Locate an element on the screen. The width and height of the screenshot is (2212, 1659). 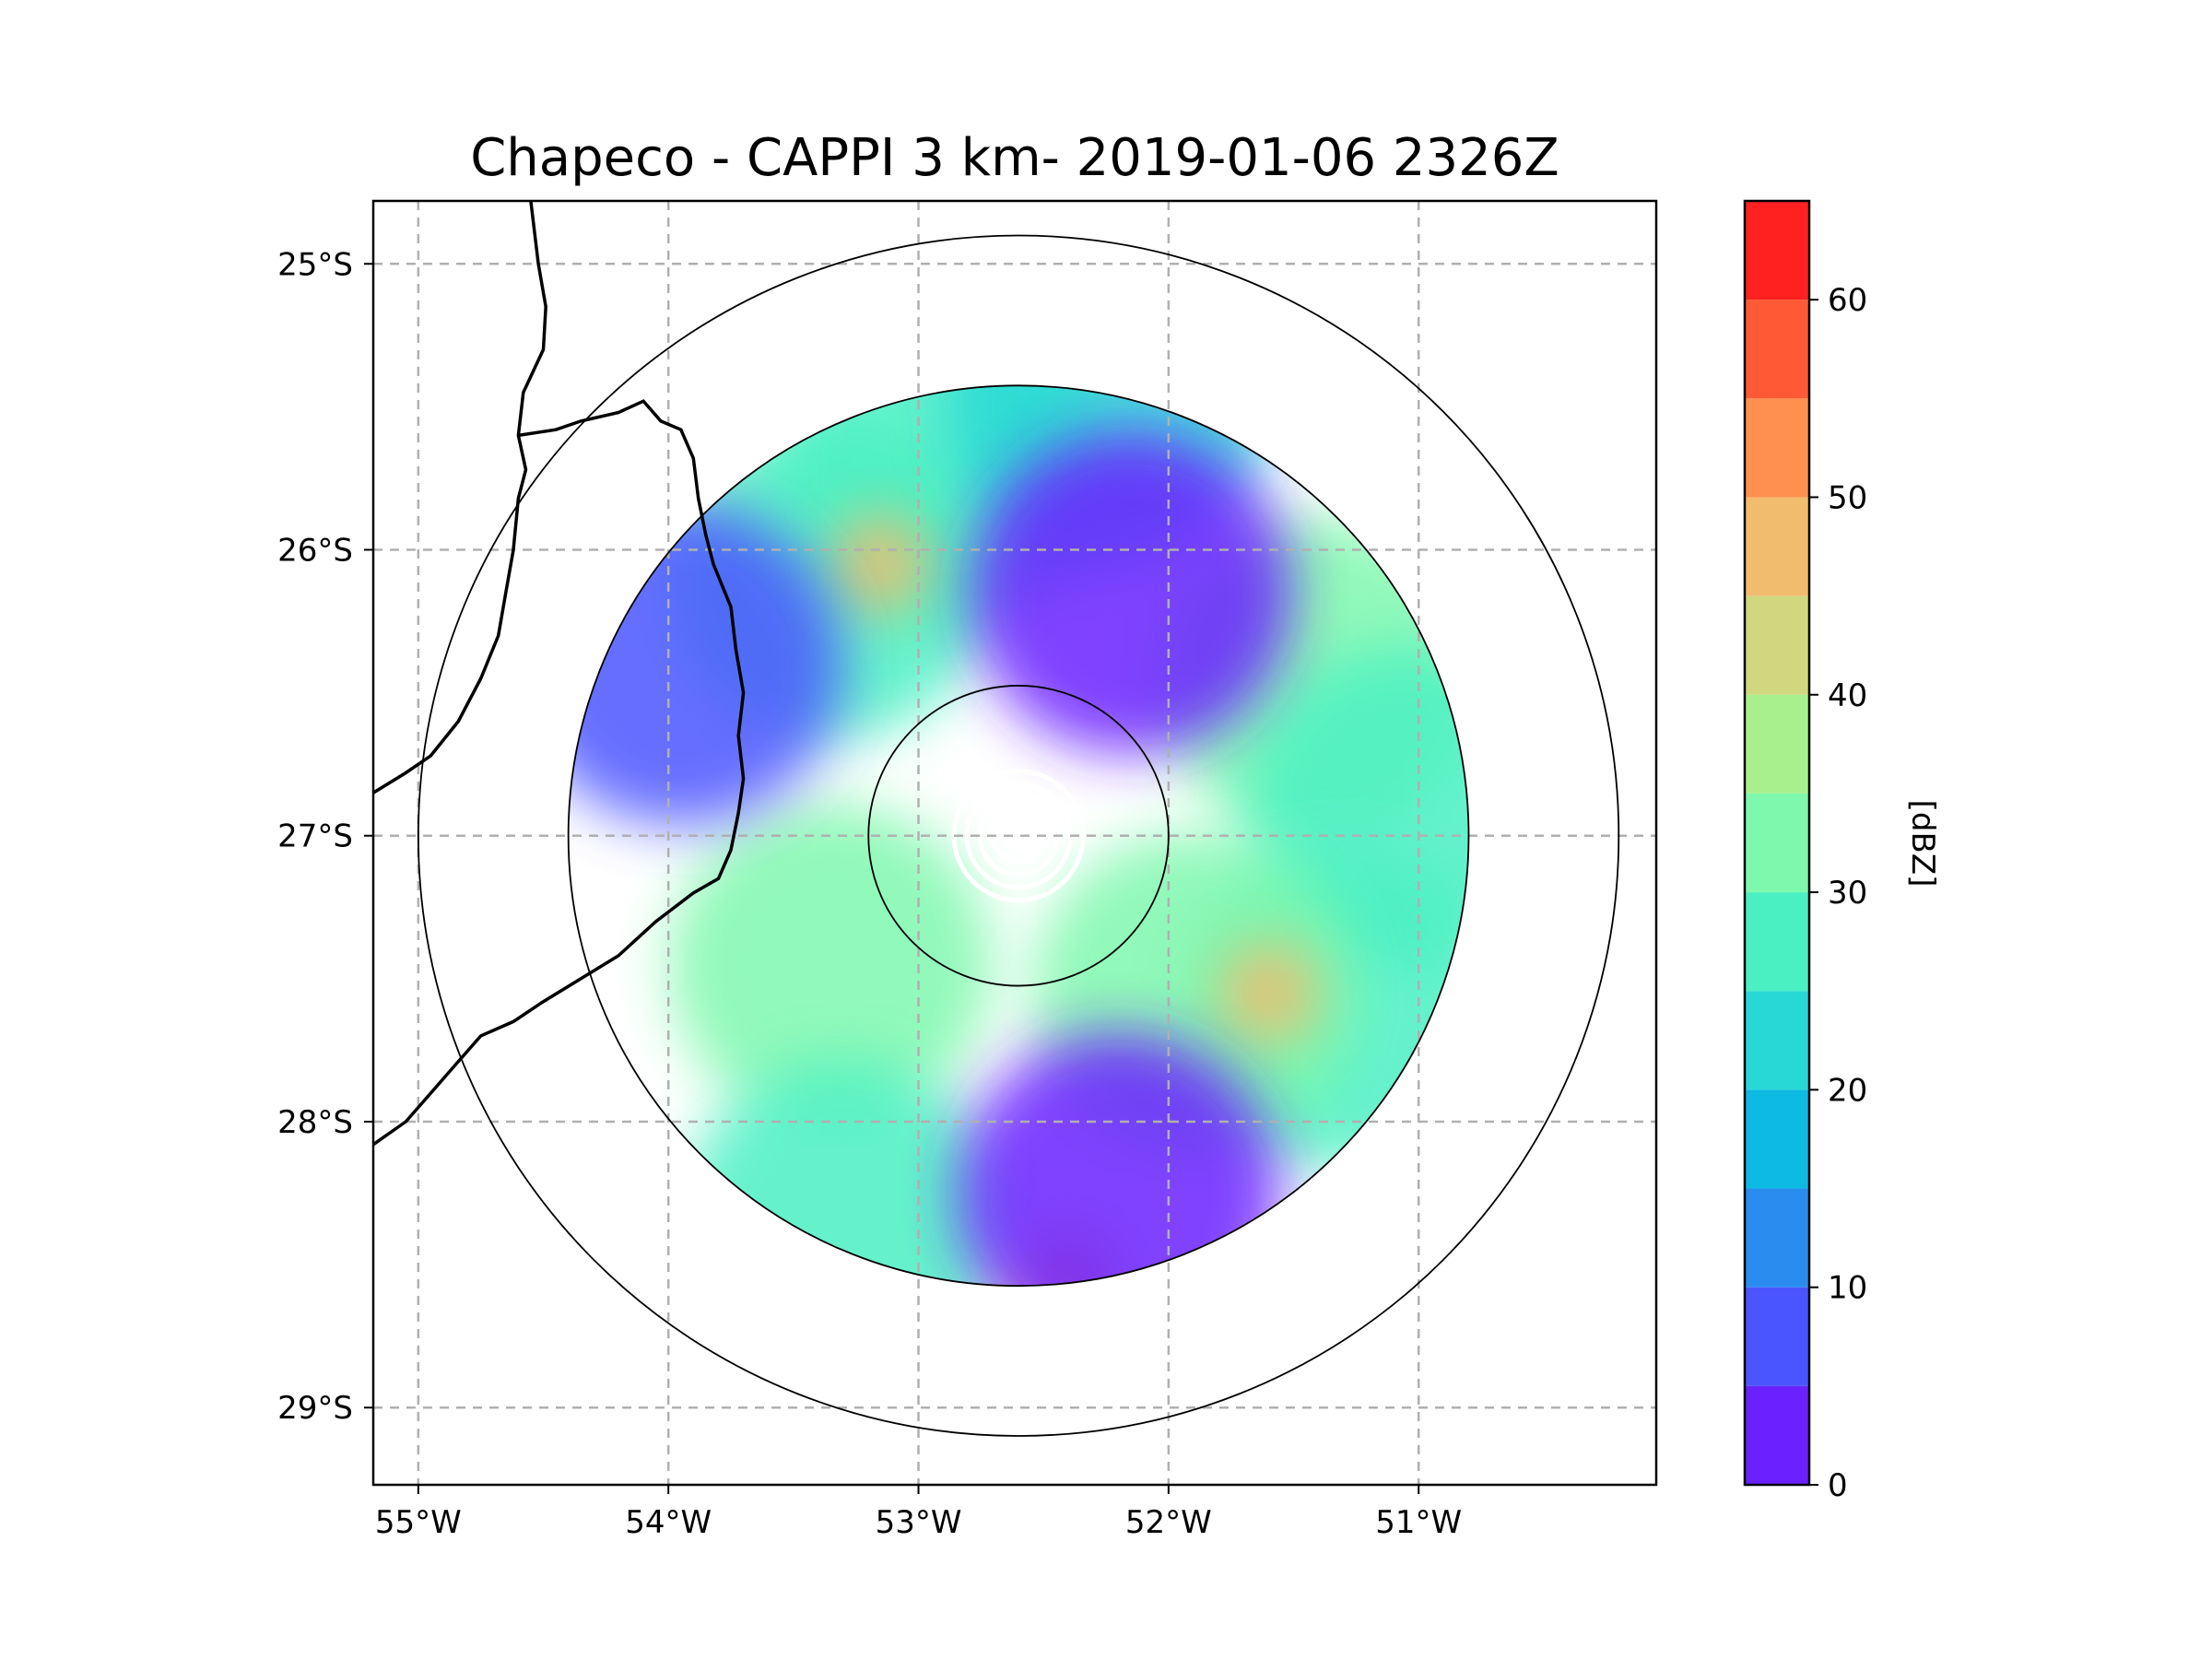
y-tick-label: 25°S is located at coordinates (315, 264).